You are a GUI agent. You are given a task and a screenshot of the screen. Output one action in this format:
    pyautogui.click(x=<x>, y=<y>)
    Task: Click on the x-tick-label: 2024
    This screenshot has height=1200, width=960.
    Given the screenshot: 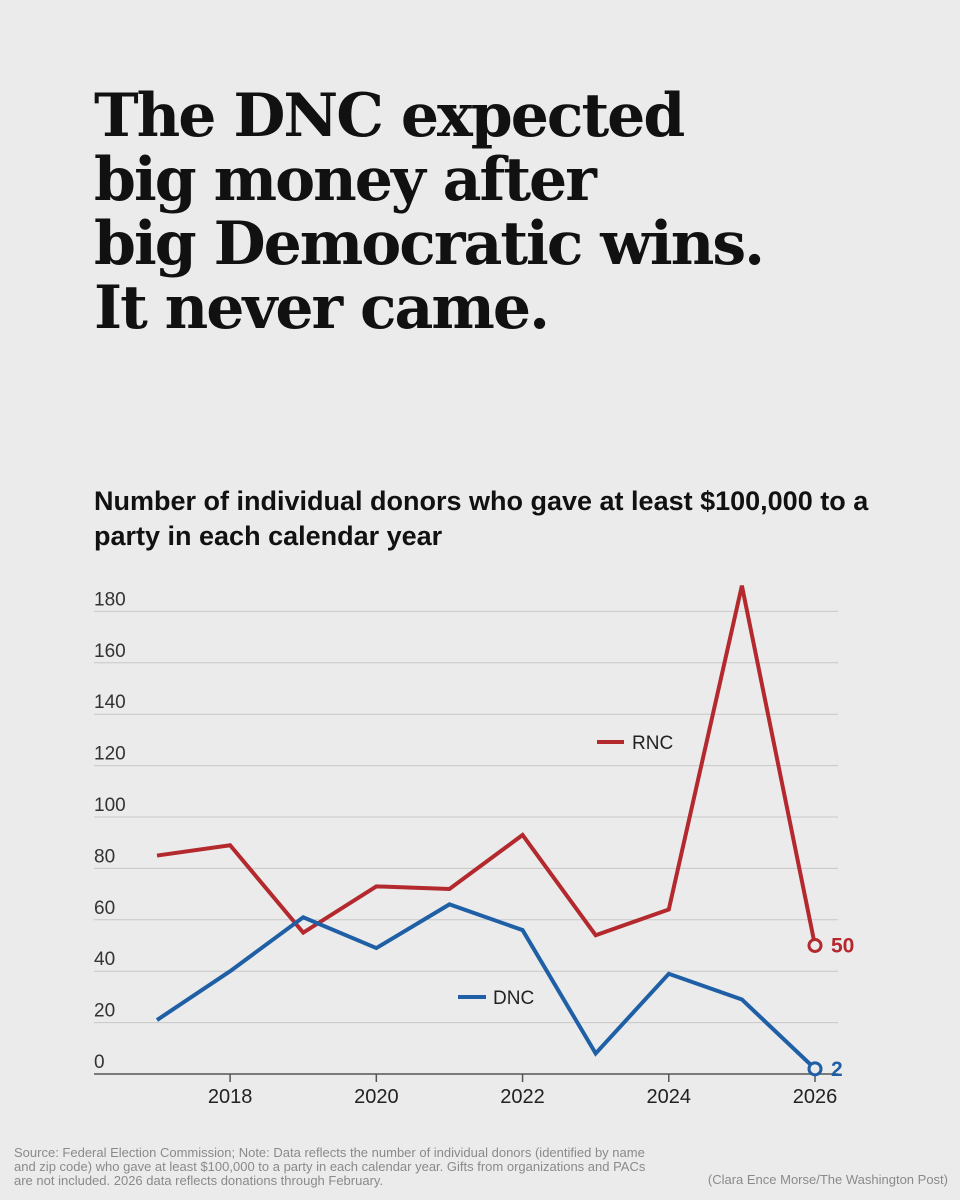 What is the action you would take?
    pyautogui.click(x=669, y=1097)
    